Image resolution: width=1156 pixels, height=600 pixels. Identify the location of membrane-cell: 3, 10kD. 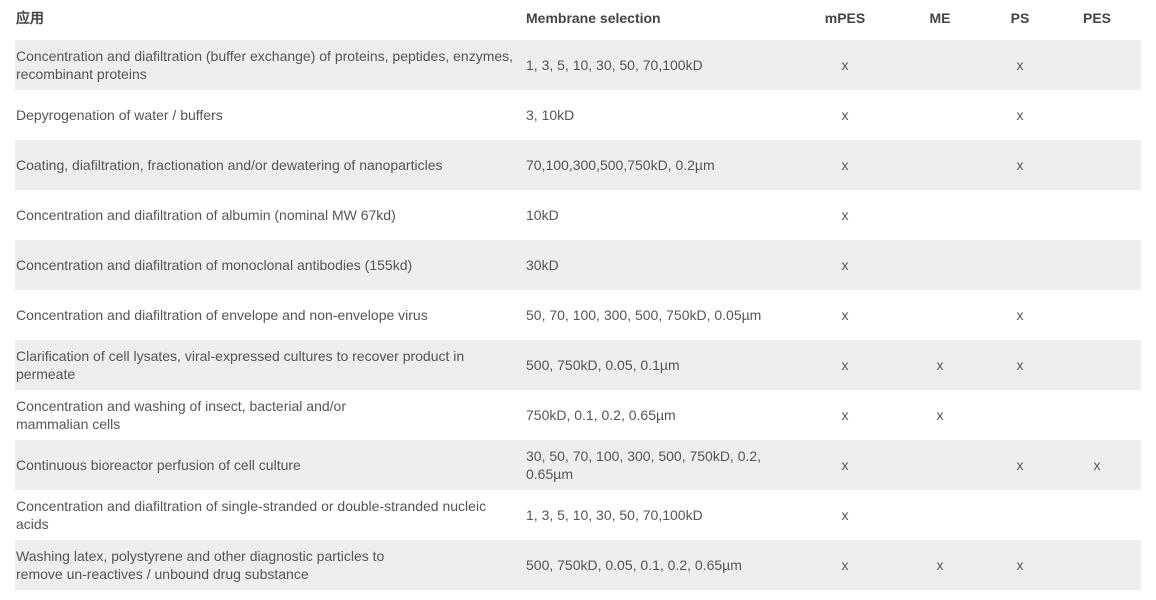
(550, 115).